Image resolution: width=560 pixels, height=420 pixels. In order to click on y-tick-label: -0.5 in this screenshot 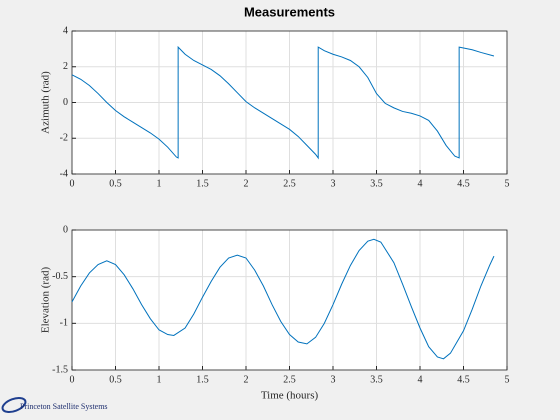, I will do `click(60, 276)`.